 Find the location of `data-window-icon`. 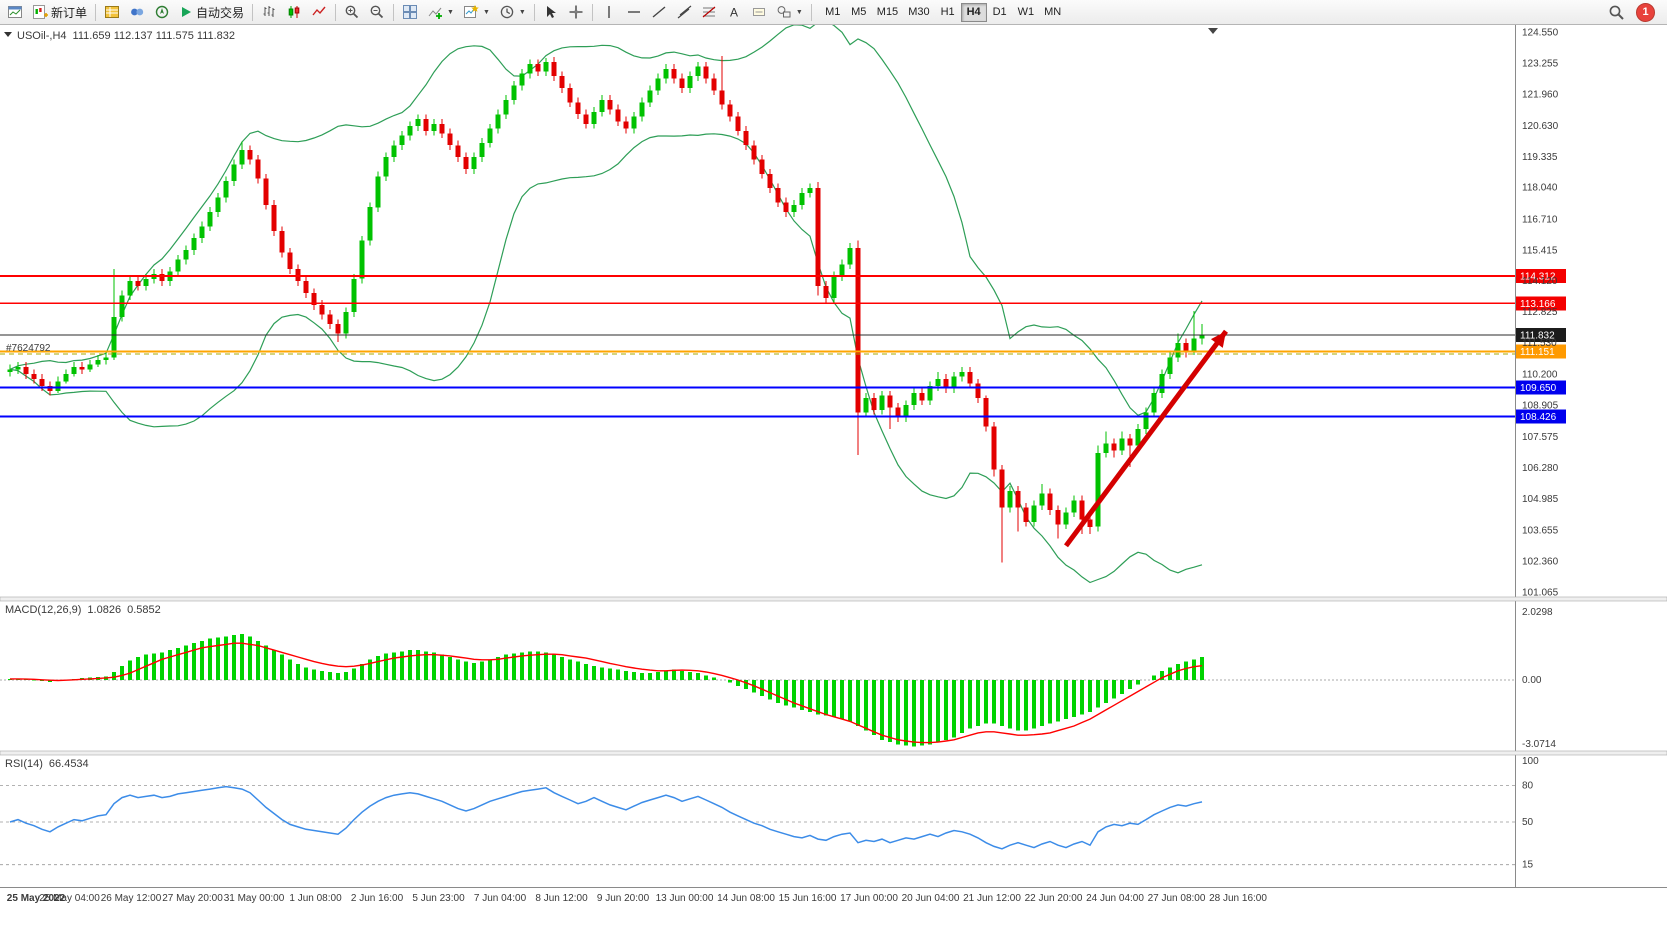

data-window-icon is located at coordinates (137, 12).